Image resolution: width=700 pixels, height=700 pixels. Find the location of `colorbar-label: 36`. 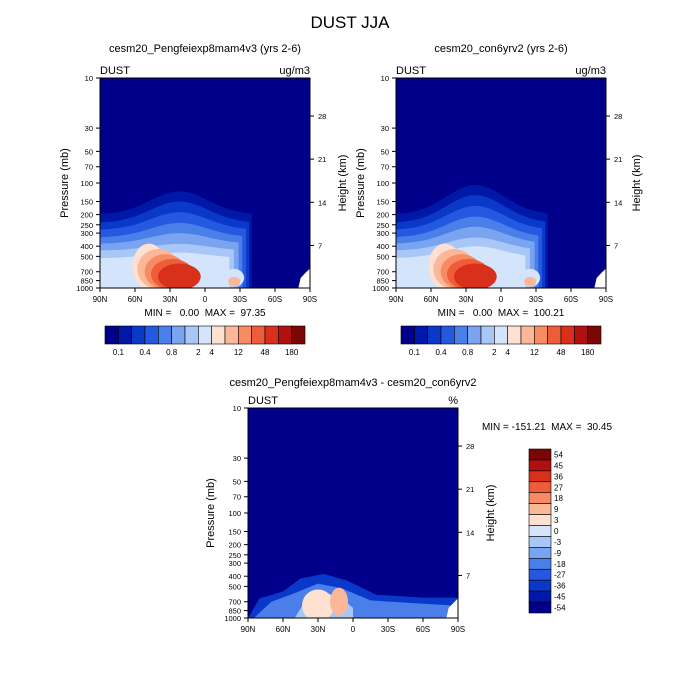

colorbar-label: 36 is located at coordinates (558, 476).